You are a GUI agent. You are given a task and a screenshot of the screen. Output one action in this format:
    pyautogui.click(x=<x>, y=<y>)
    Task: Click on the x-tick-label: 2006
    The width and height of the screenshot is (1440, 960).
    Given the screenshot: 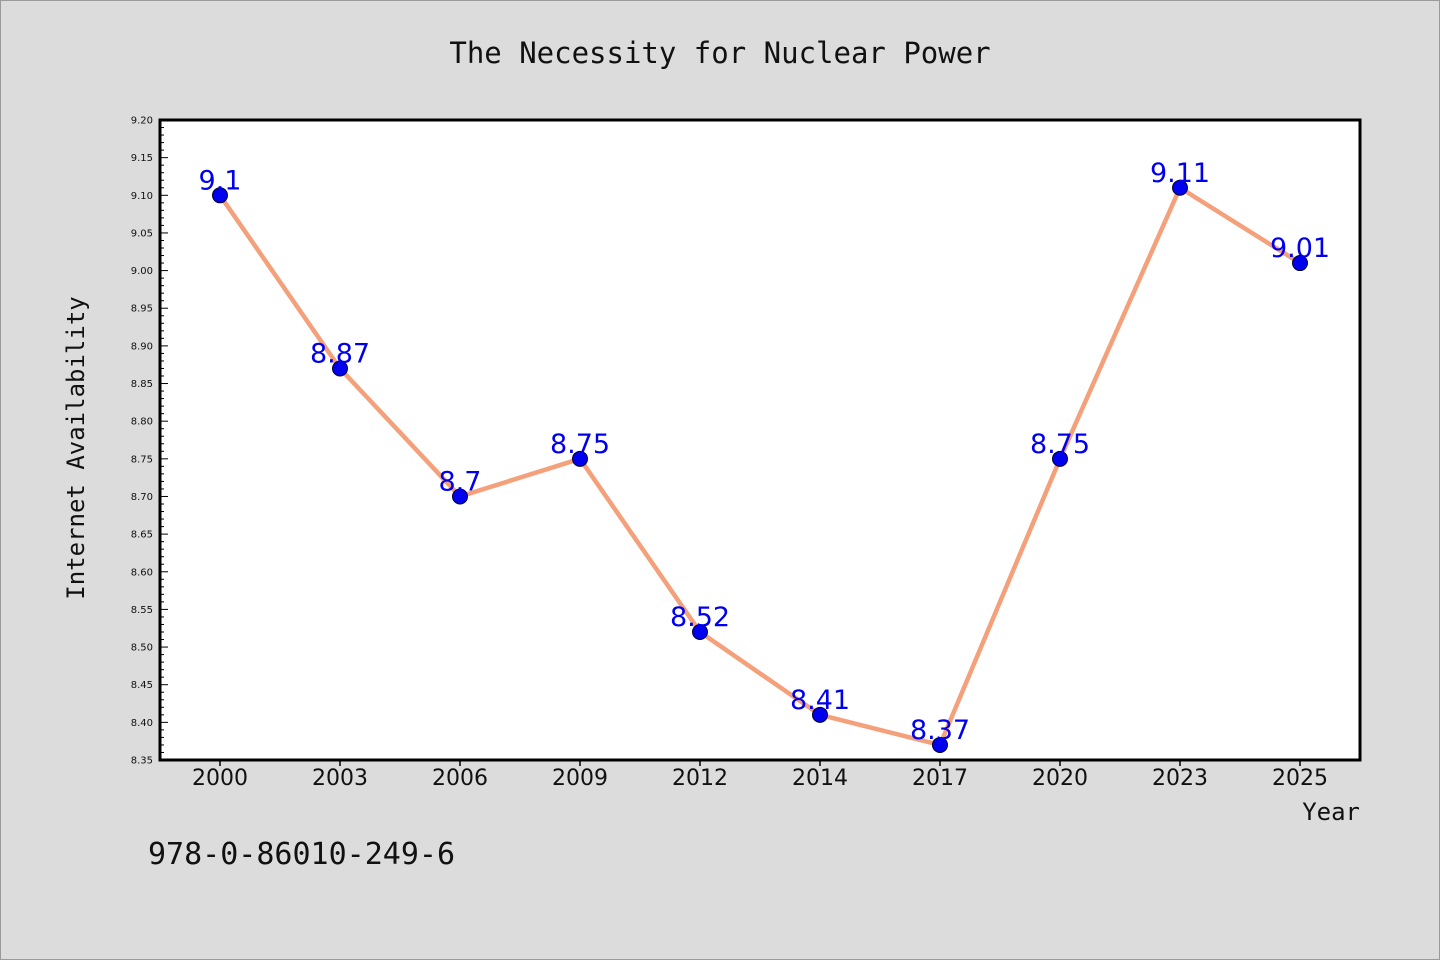 What is the action you would take?
    pyautogui.click(x=460, y=778)
    